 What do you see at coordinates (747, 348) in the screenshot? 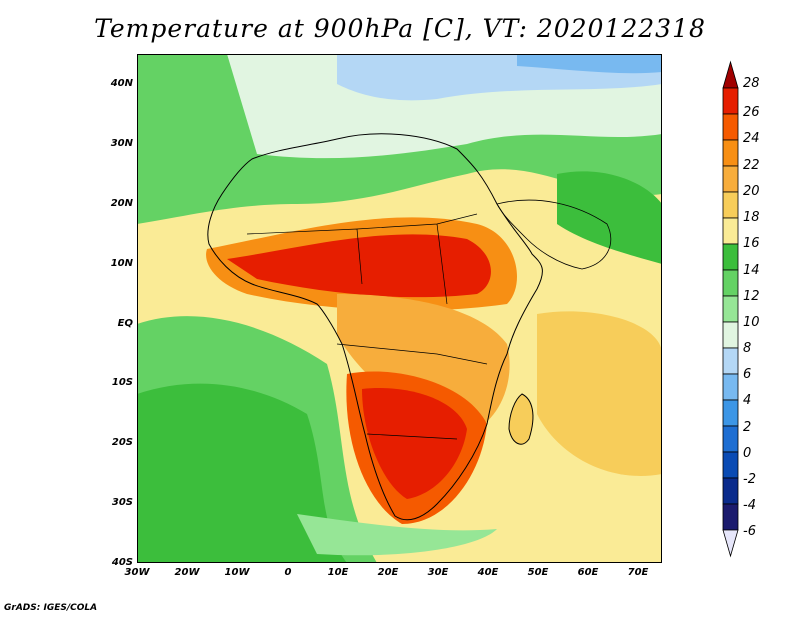
I see `colorbar-label-8: 8` at bounding box center [747, 348].